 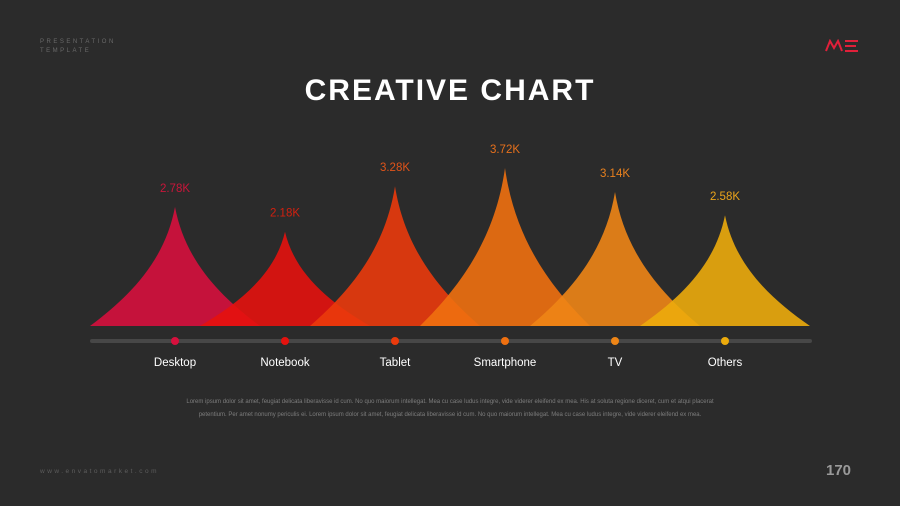 I want to click on value-label: 3.28K, so click(x=395, y=168).